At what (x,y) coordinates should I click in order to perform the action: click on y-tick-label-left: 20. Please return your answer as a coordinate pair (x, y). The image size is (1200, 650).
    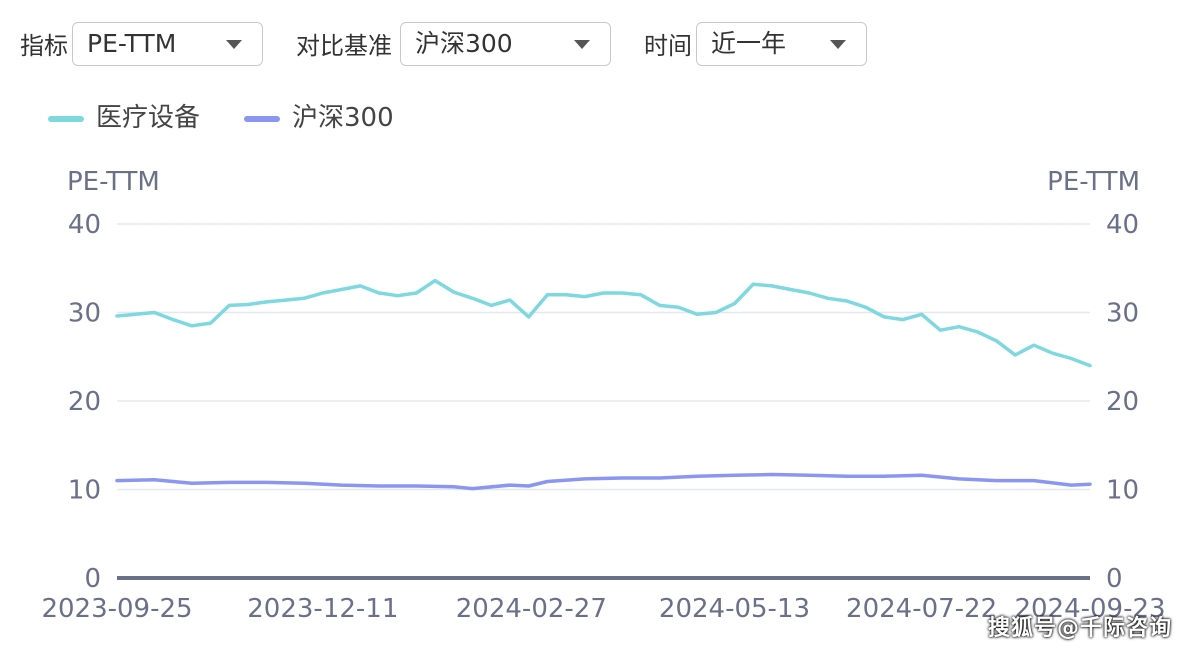
    Looking at the image, I should click on (84, 402).